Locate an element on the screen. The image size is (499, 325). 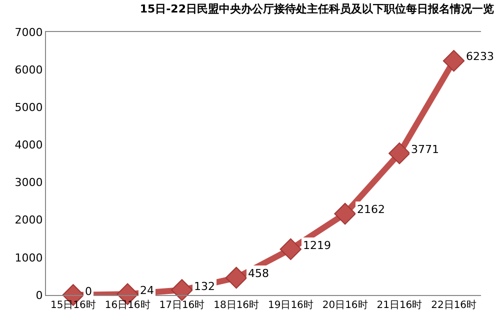
x-tick-label: 15日16时 is located at coordinates (73, 305).